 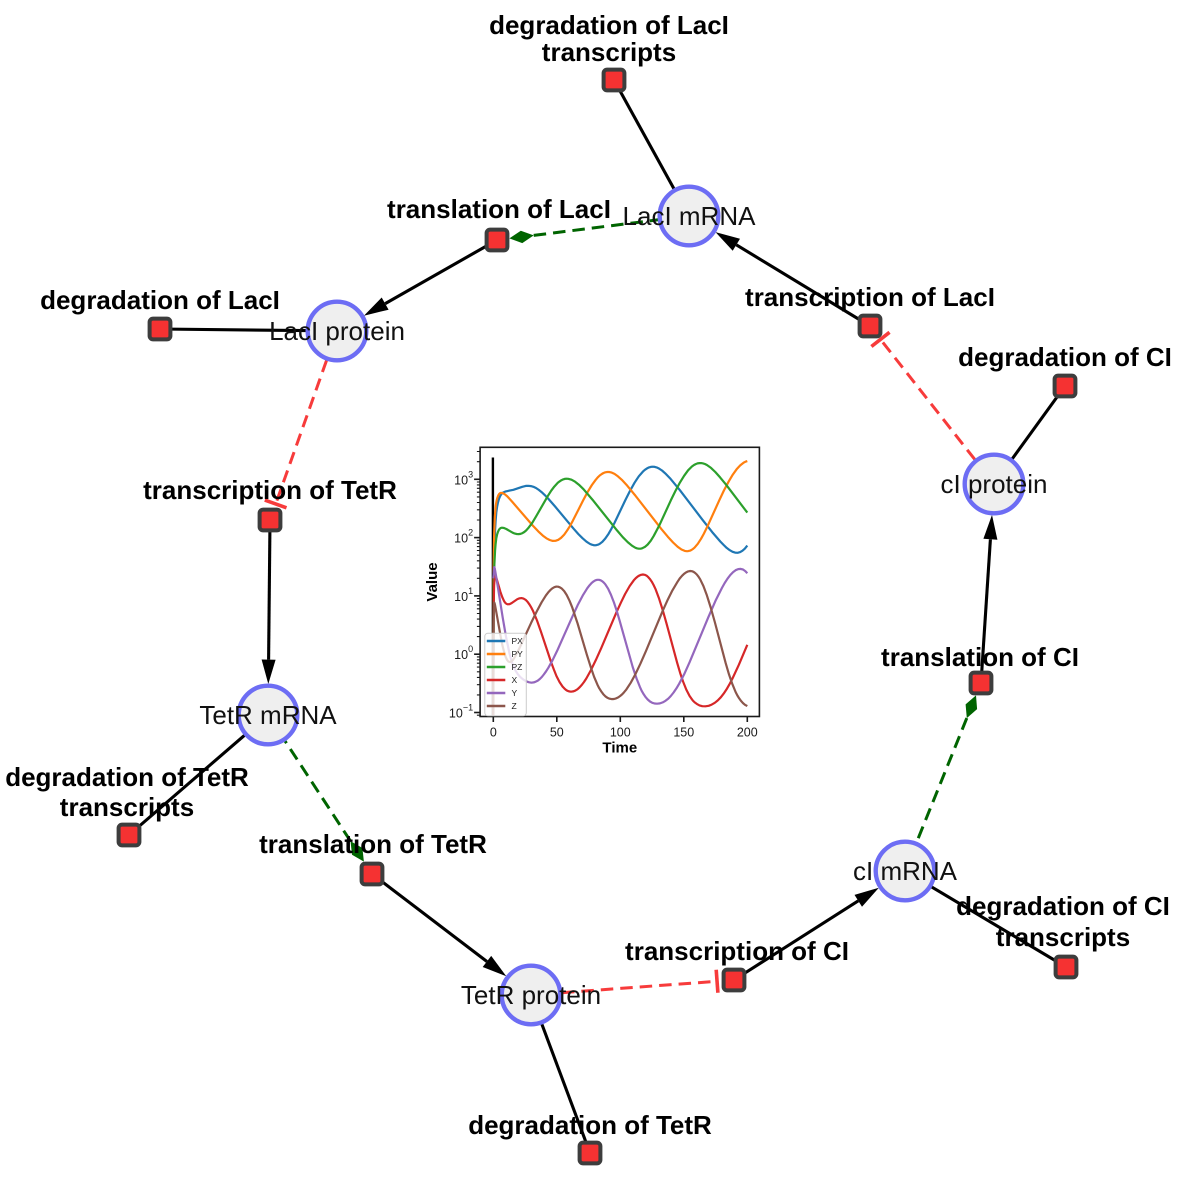 What do you see at coordinates (690, 216) in the screenshot?
I see `svg-text: LacI mRNA` at bounding box center [690, 216].